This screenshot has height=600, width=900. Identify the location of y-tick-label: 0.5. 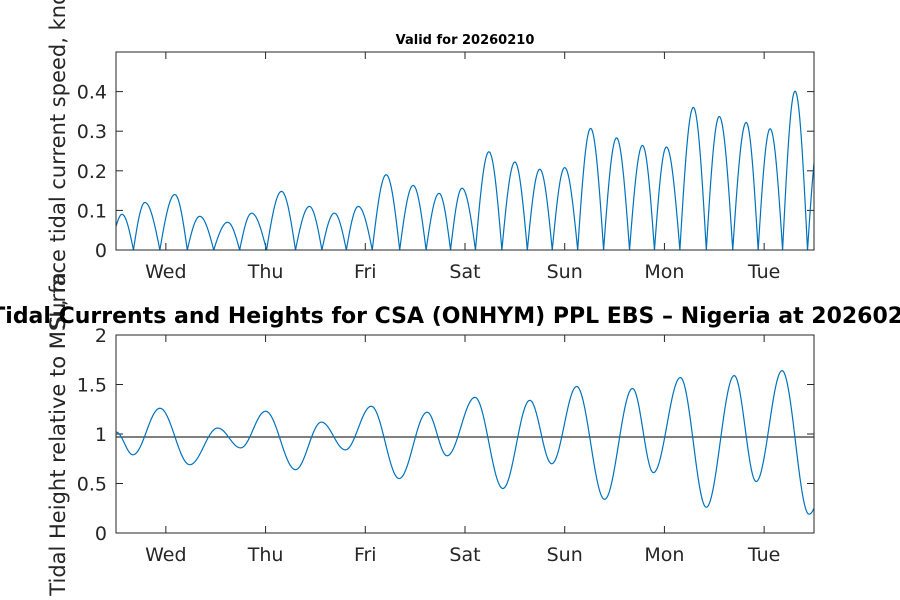
(92, 485).